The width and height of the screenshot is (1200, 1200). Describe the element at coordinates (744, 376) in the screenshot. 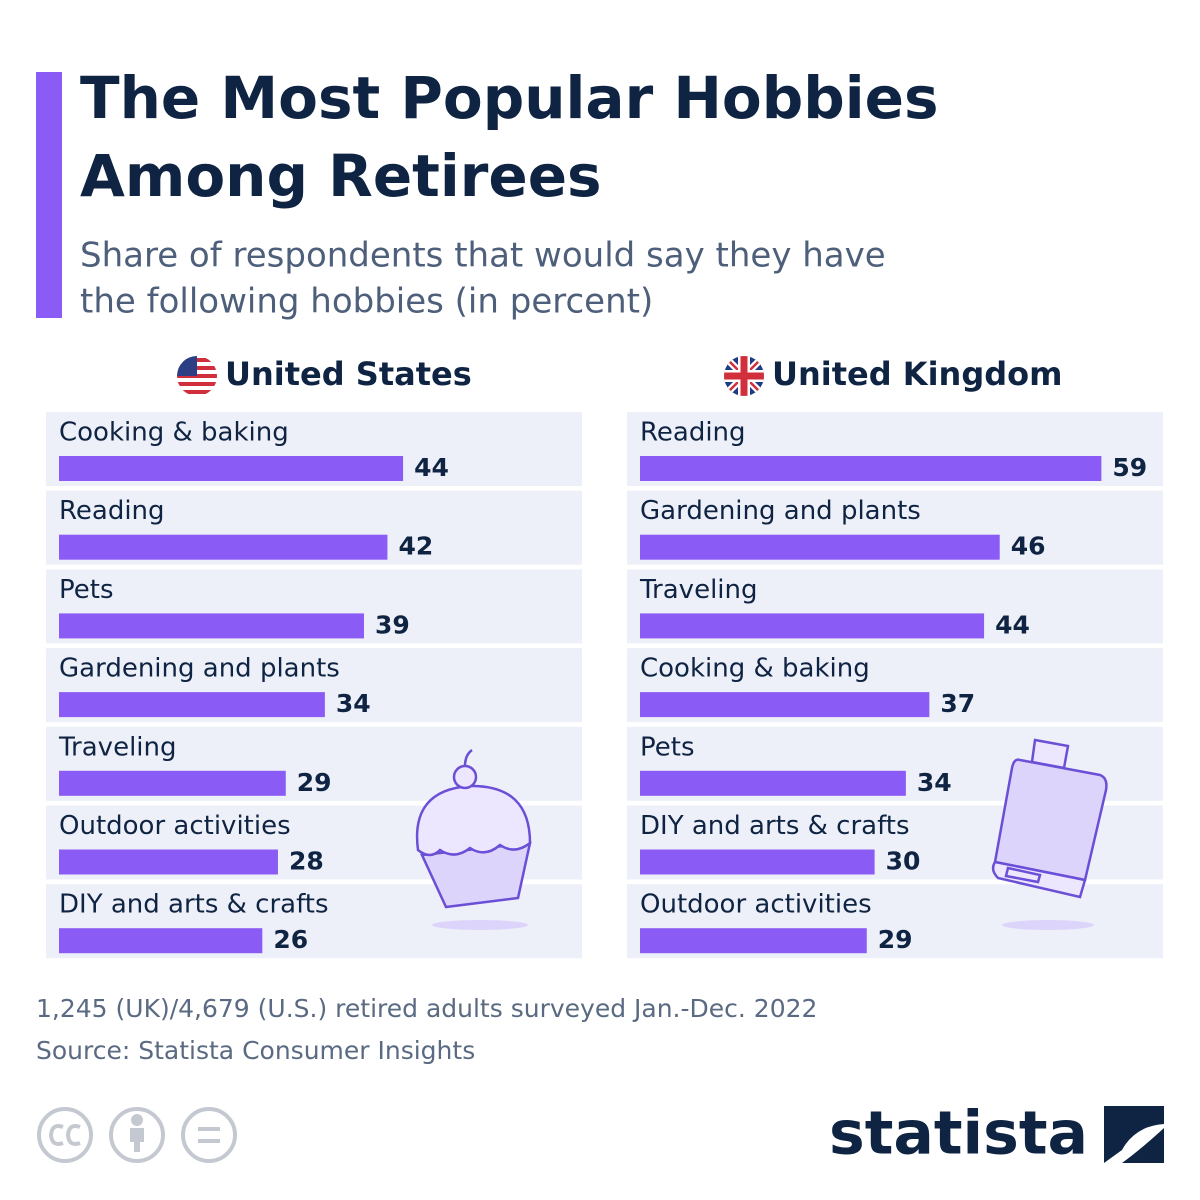

I see `uk-flag` at that location.